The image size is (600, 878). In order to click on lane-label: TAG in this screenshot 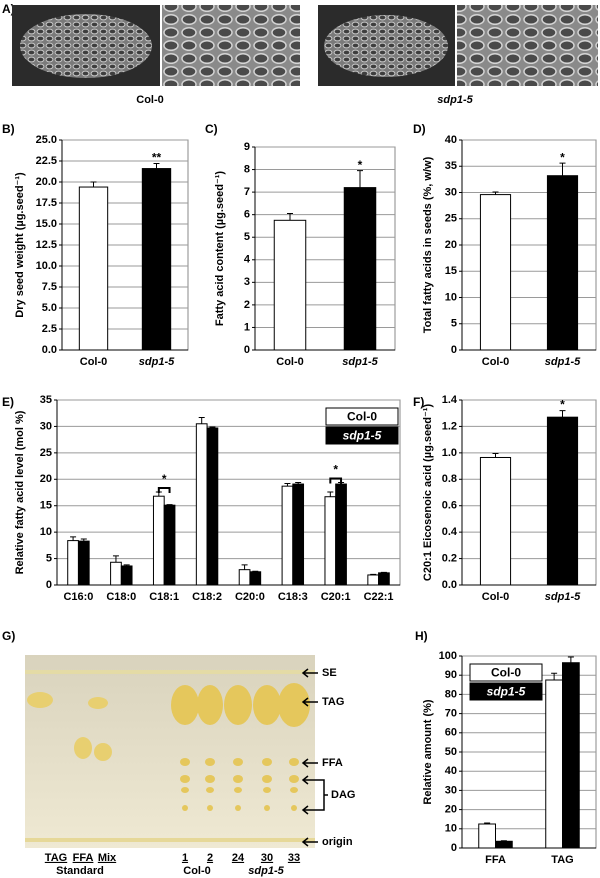, I will do `click(56, 858)`.